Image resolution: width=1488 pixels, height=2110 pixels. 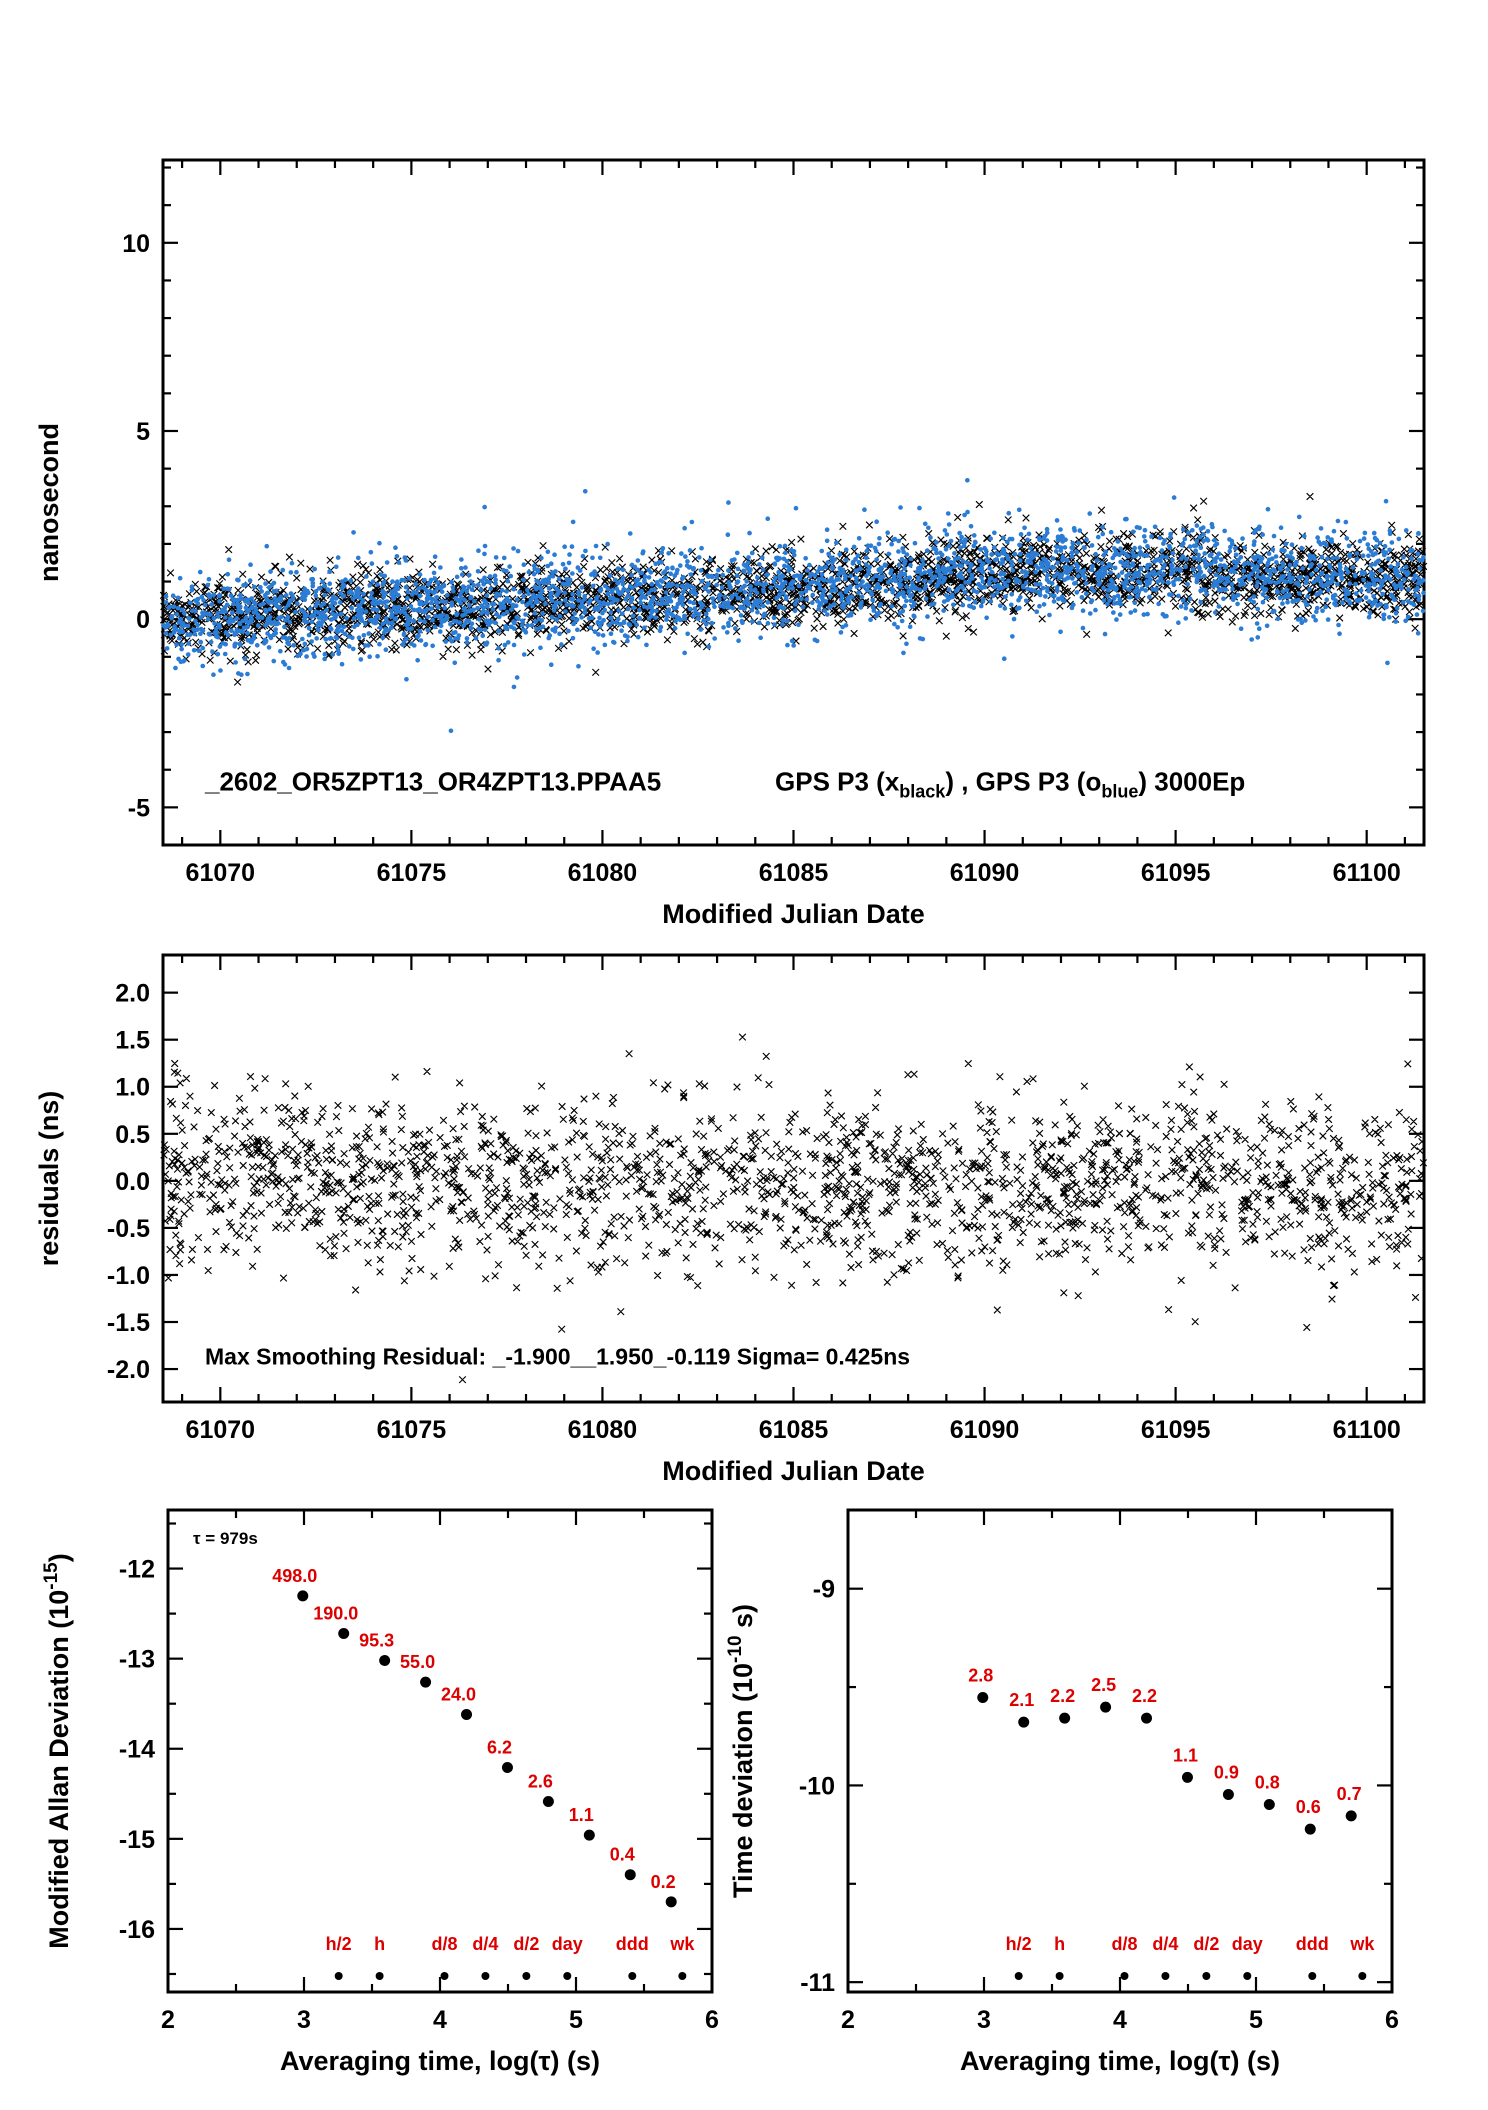 What do you see at coordinates (128, 1276) in the screenshot?
I see `residuals-ytick-label: -1.0` at bounding box center [128, 1276].